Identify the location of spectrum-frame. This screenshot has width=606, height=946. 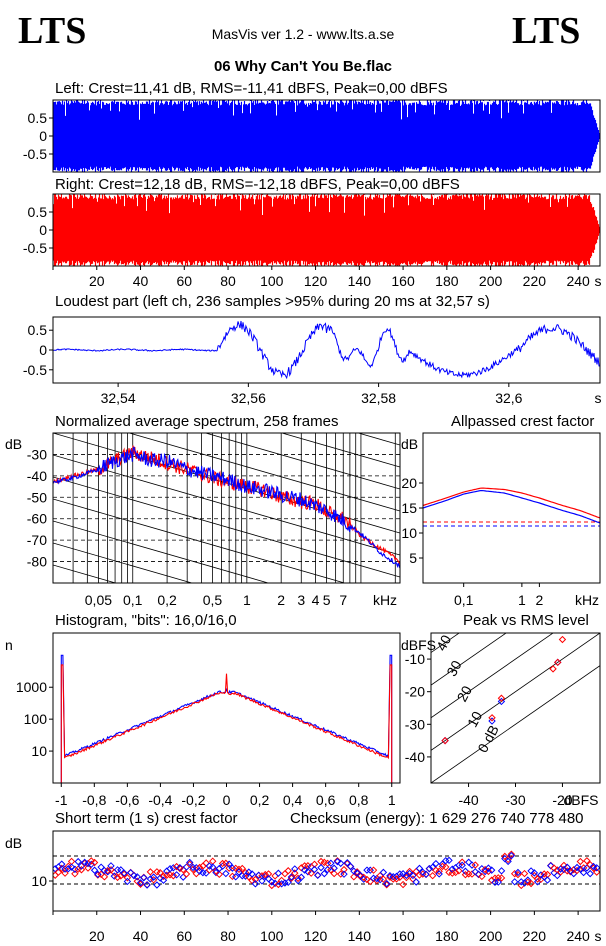
(226, 508).